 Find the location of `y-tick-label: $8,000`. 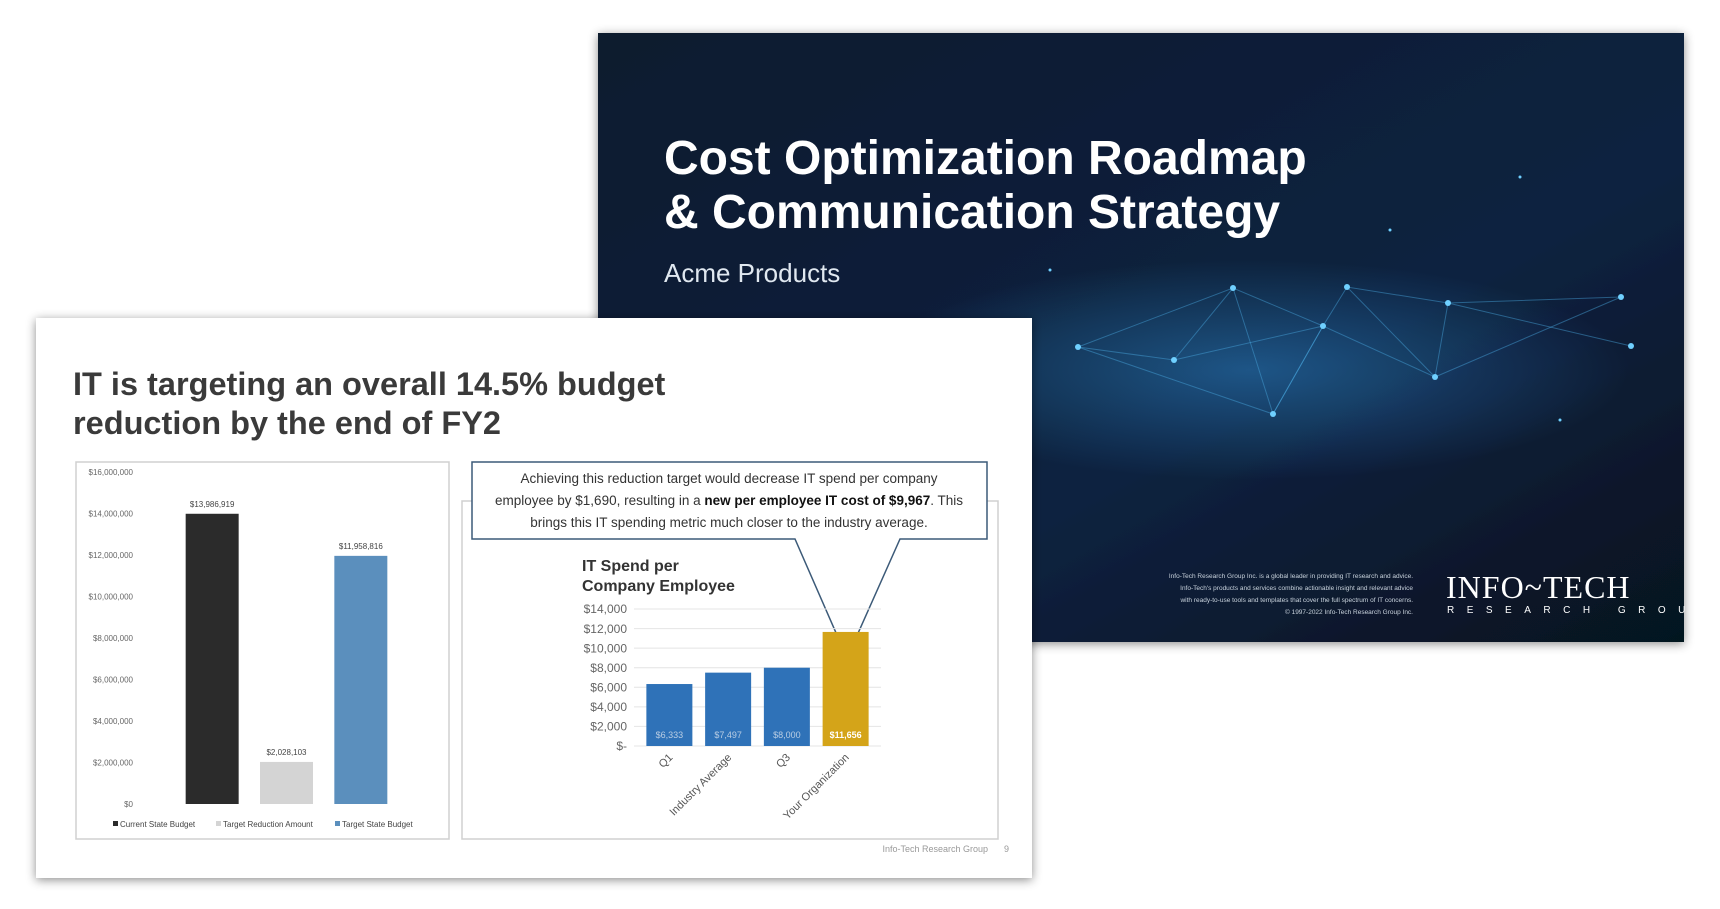

y-tick-label: $8,000 is located at coordinates (608, 668).